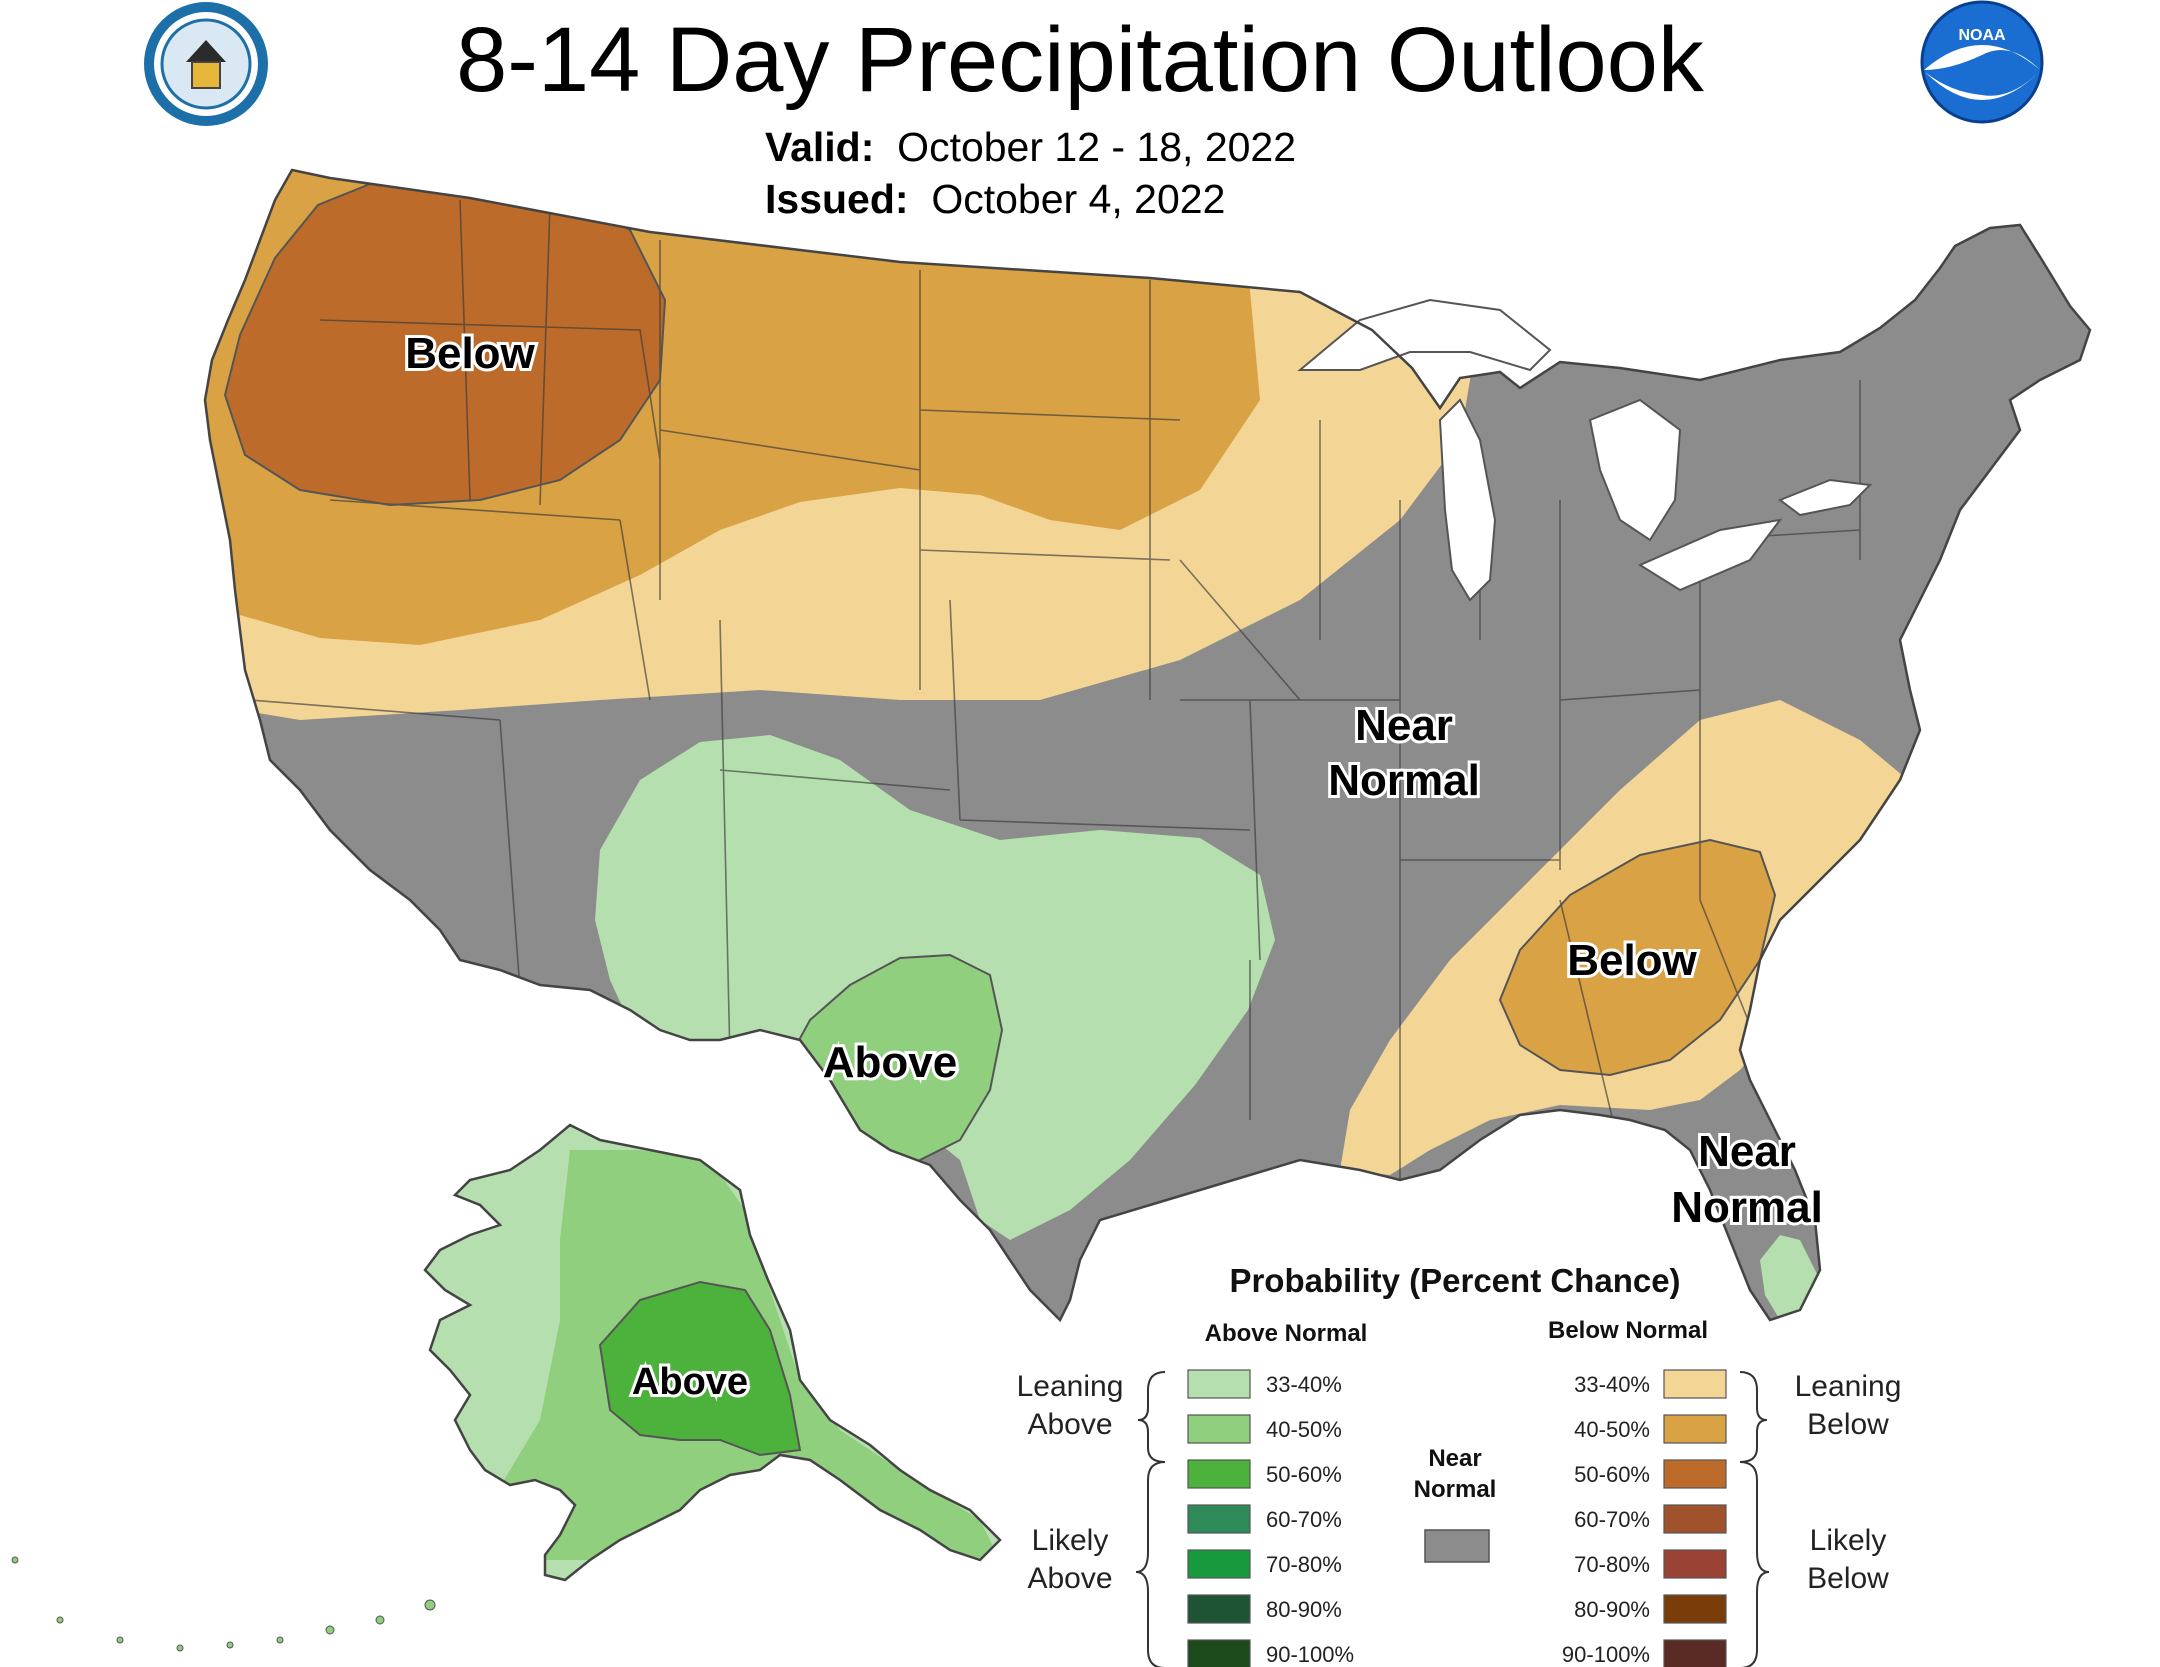 Image resolution: width=2160 pixels, height=1667 pixels. Describe the element at coordinates (837, 199) in the screenshot. I see `issued-label: Issued:` at that location.